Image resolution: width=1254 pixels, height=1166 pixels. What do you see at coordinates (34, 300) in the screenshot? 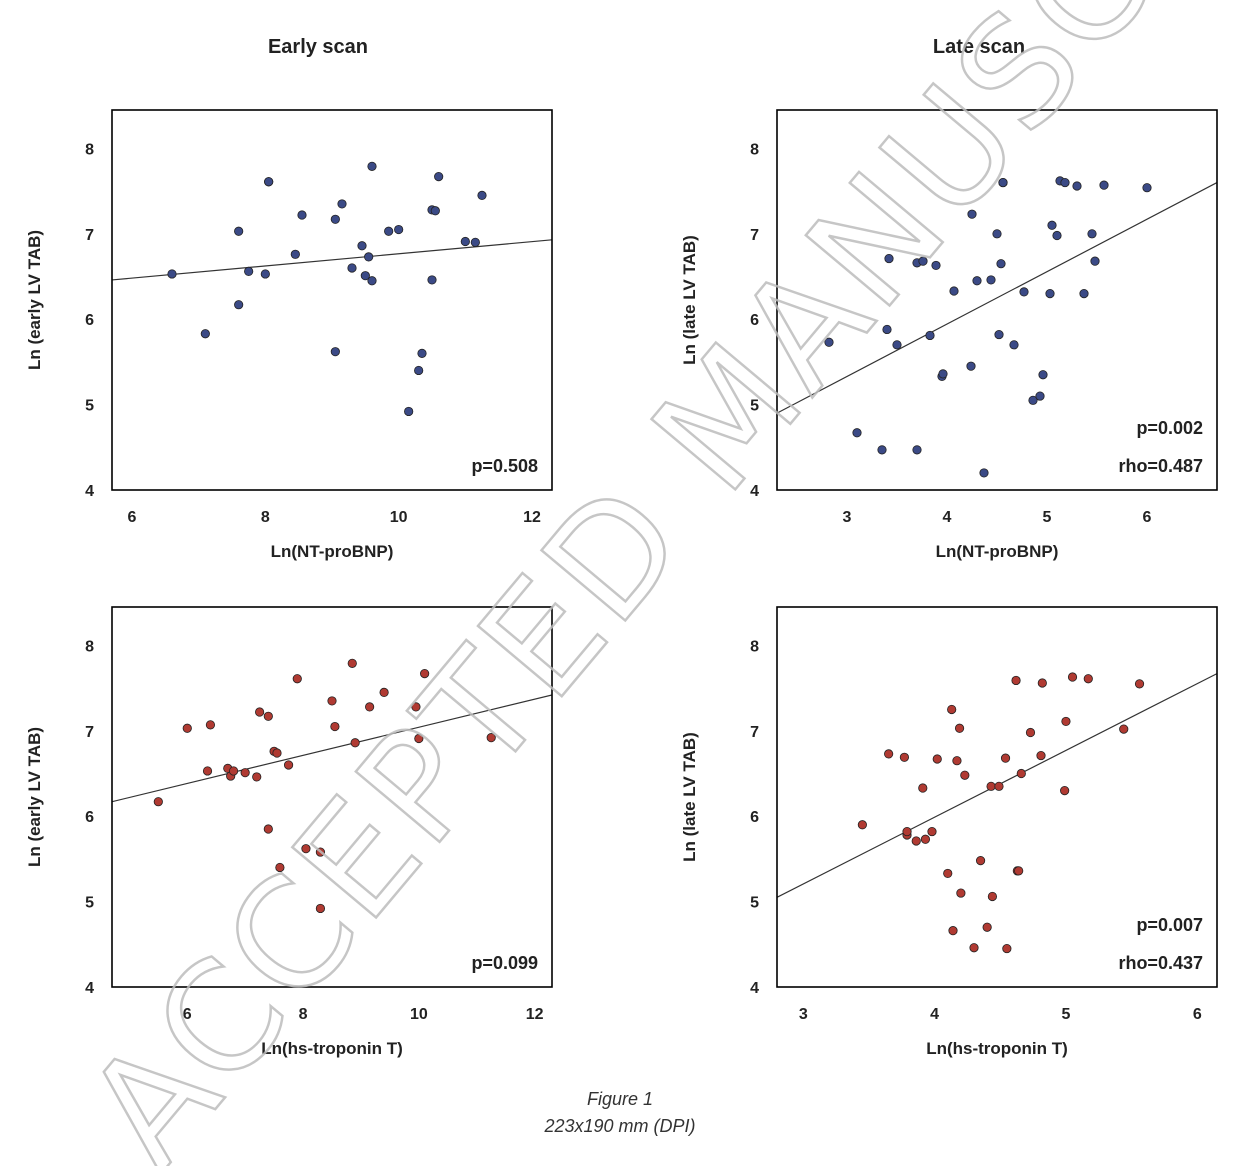
I see `y-axis-label: Ln (early LV TAB)` at bounding box center [34, 300].